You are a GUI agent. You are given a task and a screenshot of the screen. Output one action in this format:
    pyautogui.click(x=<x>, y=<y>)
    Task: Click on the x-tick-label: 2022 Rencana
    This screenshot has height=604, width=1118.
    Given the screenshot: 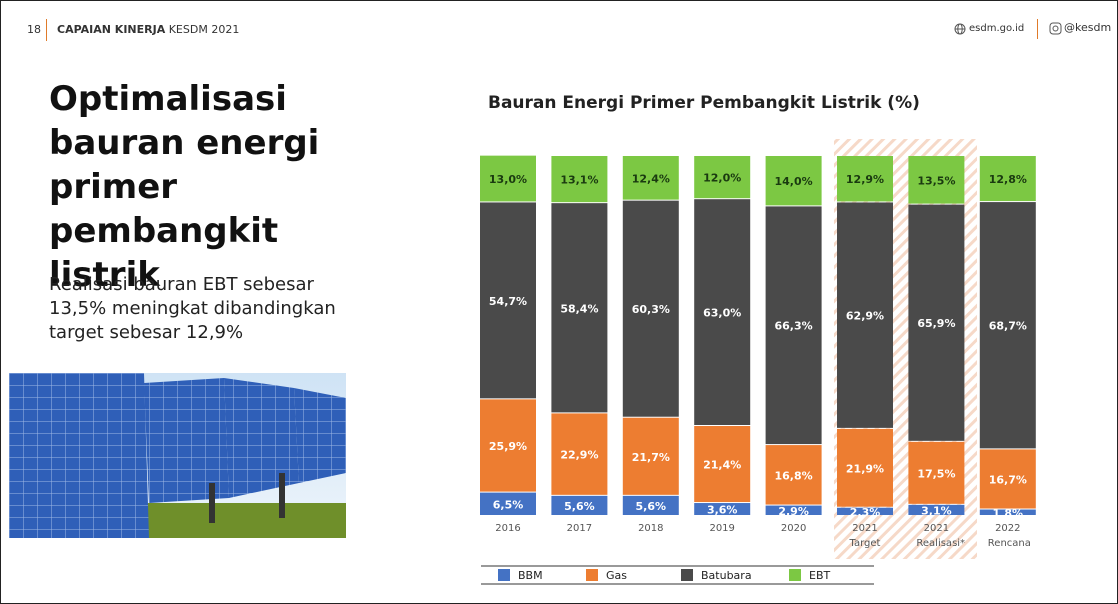 What is the action you would take?
    pyautogui.click(x=1009, y=536)
    